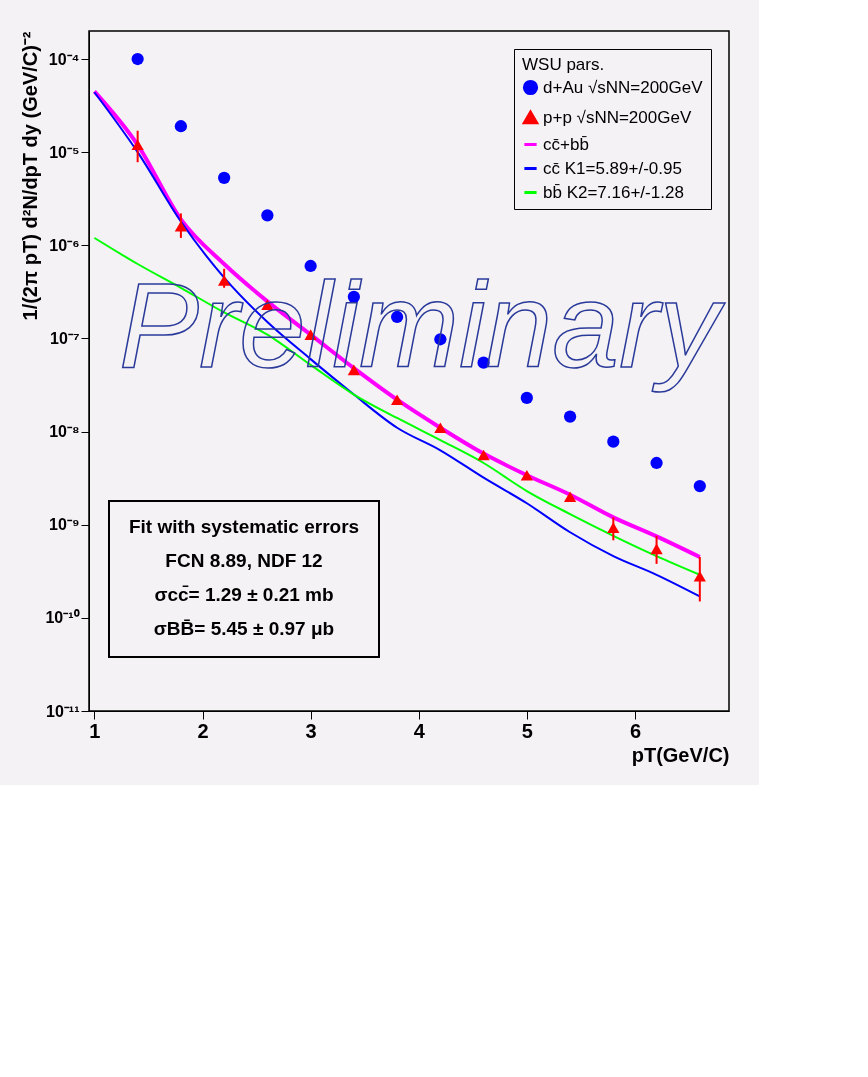 Image resolution: width=868 pixels, height=1077 pixels. What do you see at coordinates (65, 338) in the screenshot?
I see `y-tick-label: 10⁻⁷` at bounding box center [65, 338].